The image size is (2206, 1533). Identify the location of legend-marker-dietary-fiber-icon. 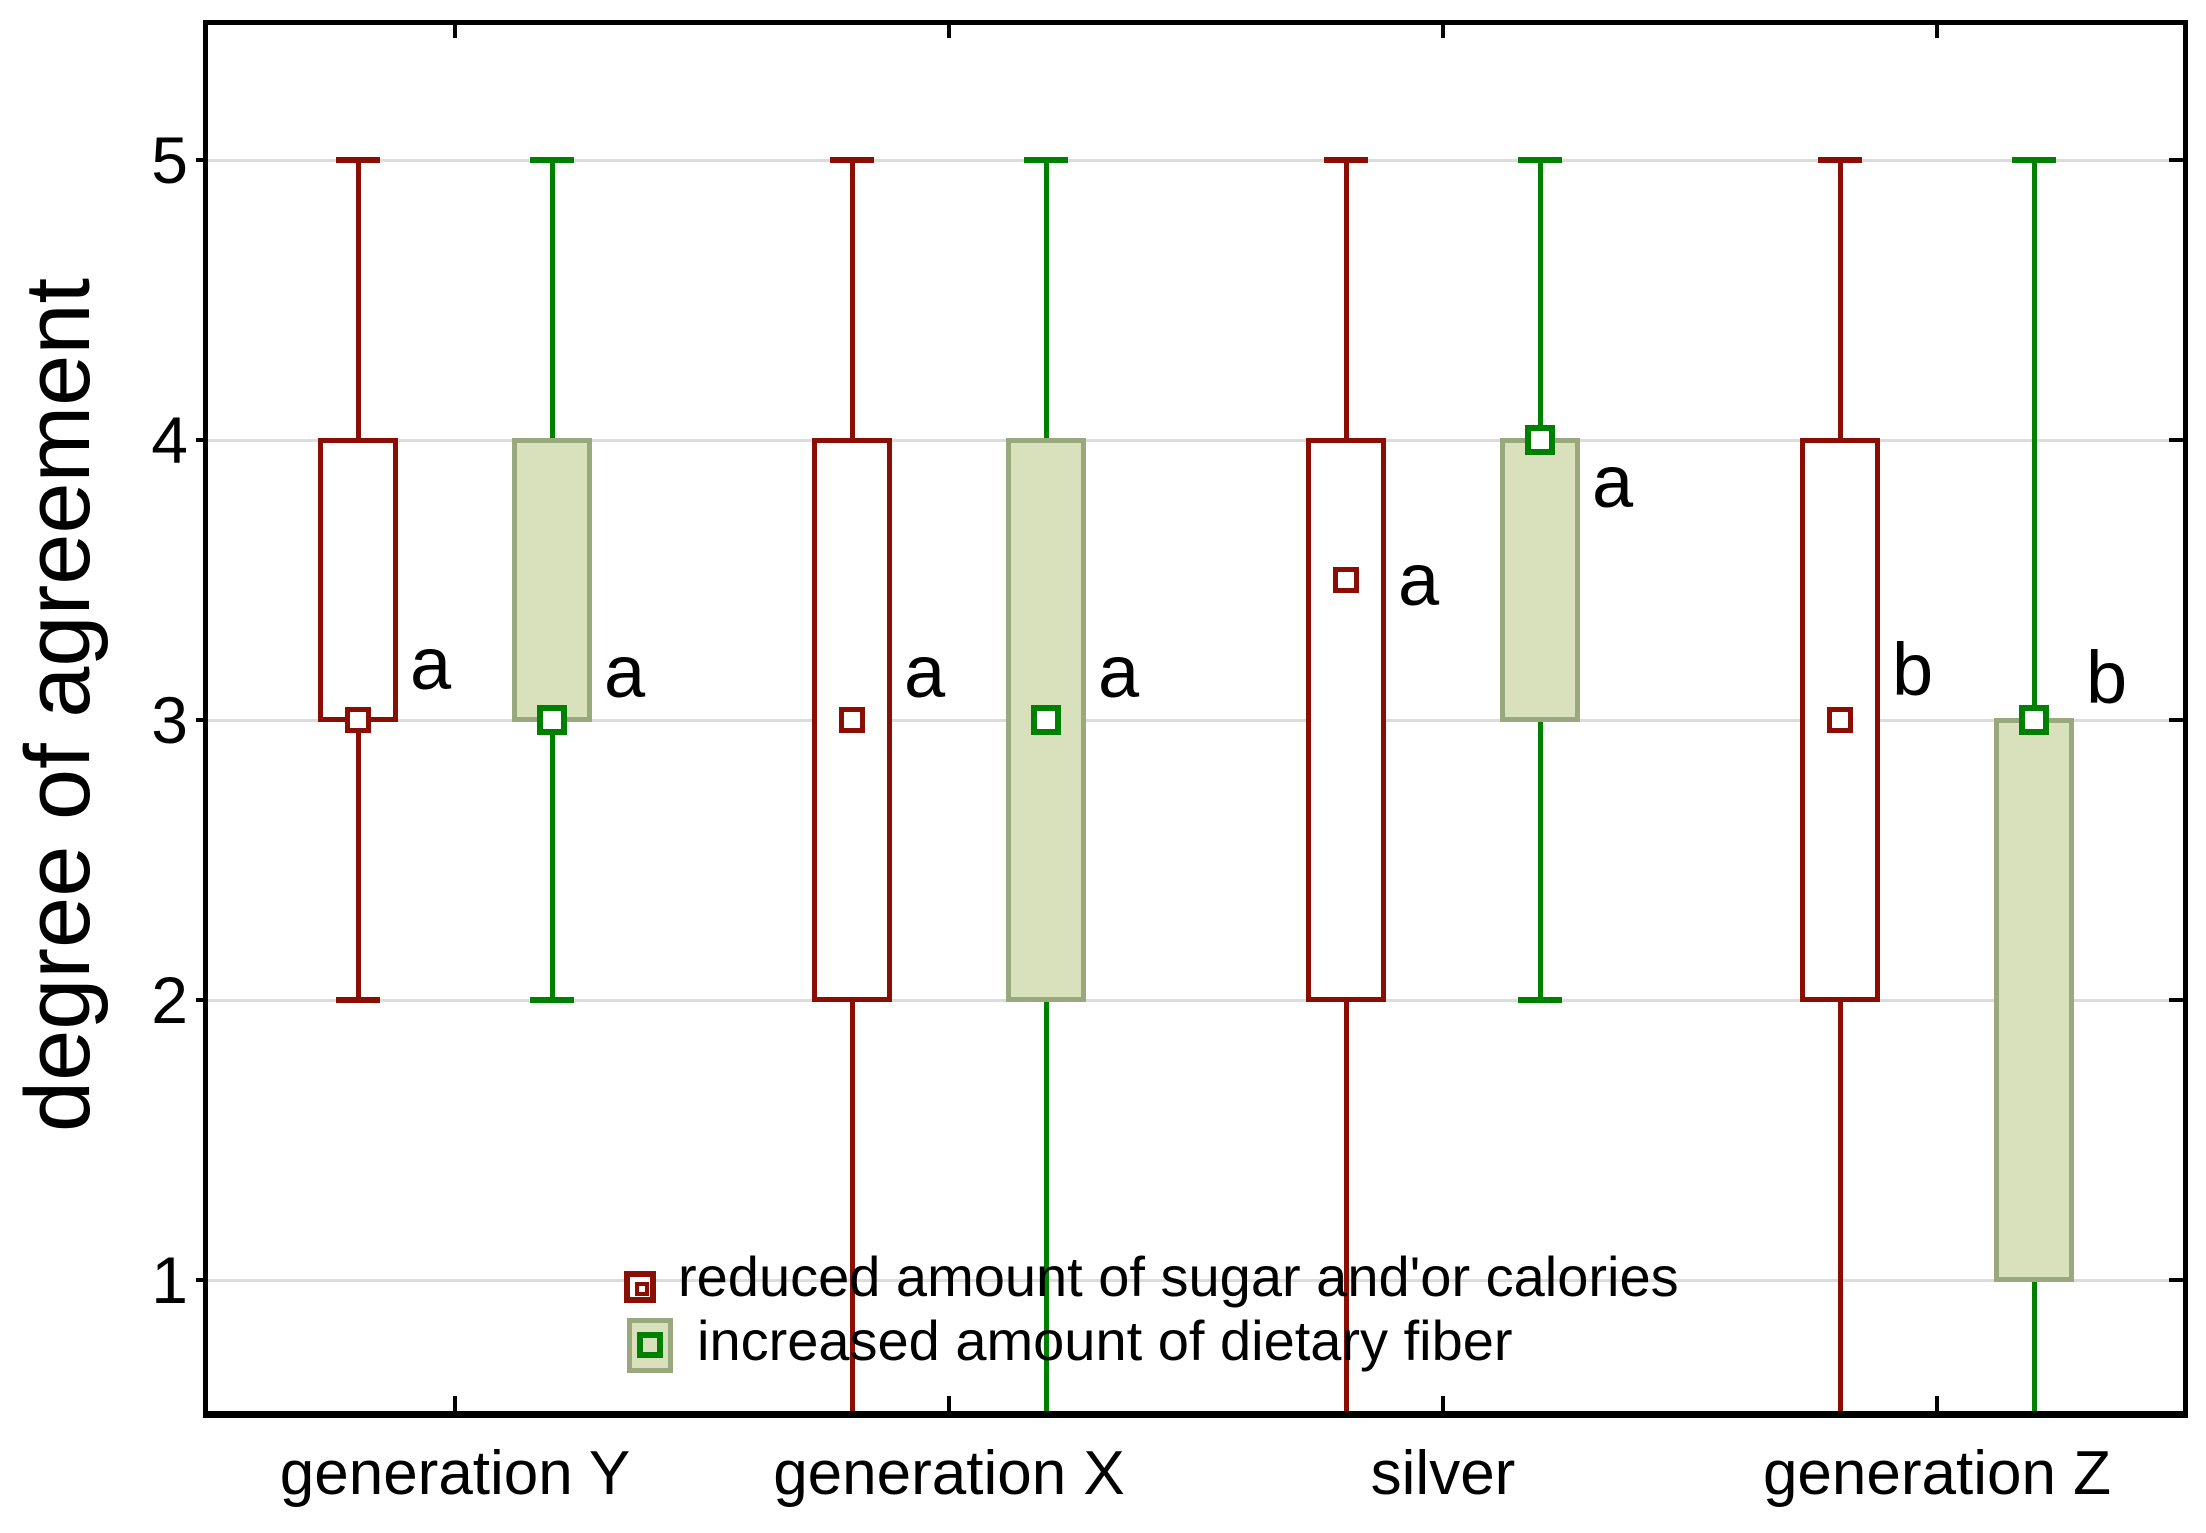
(650, 1345).